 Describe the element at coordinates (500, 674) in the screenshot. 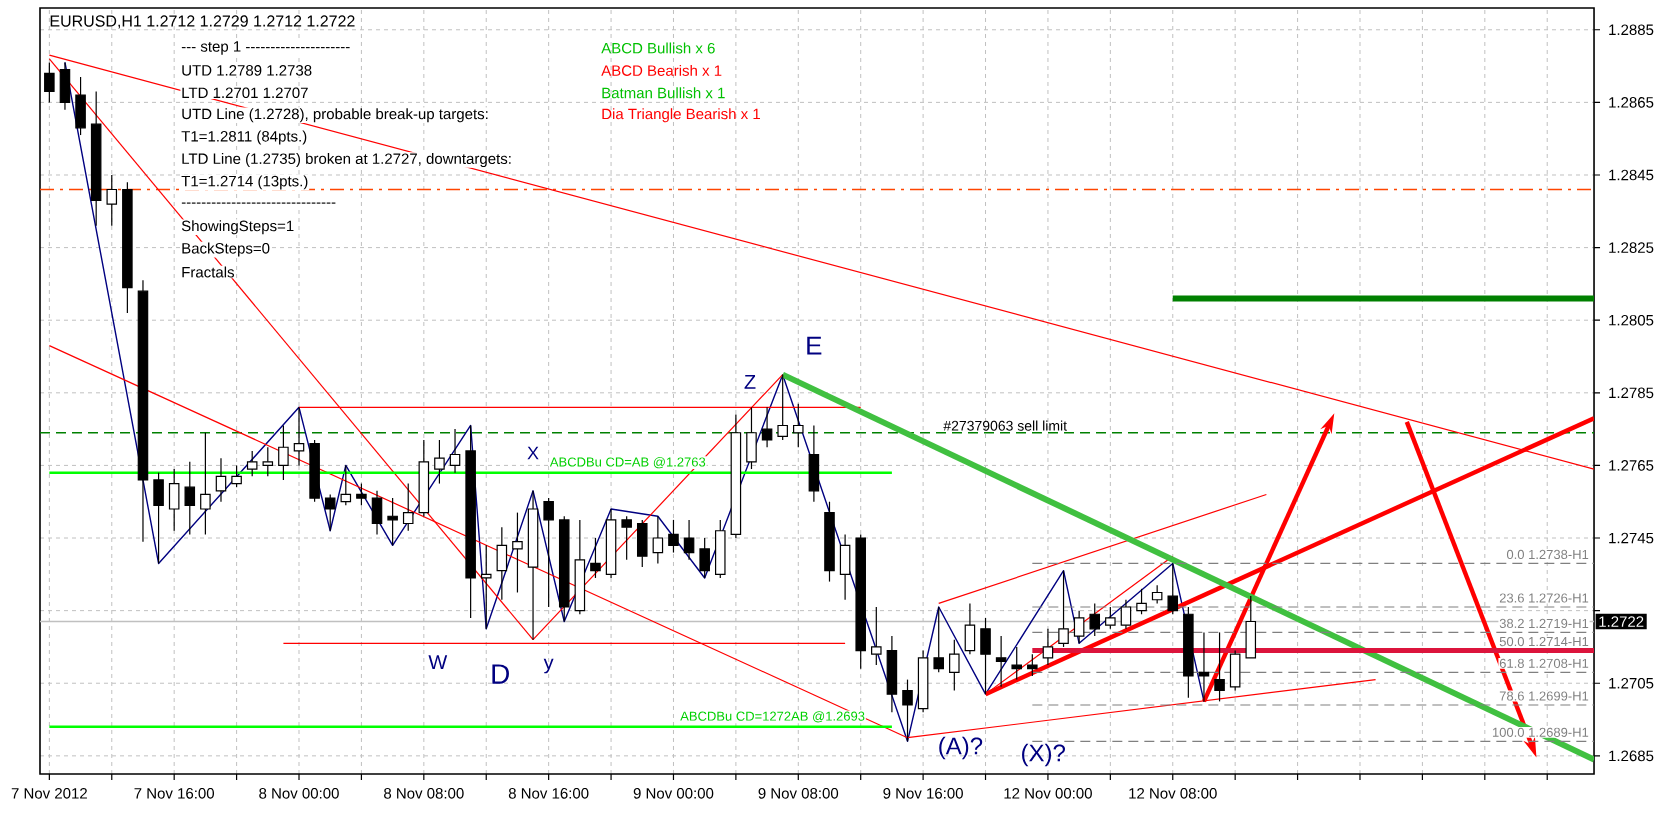

I see `annotation: D` at that location.